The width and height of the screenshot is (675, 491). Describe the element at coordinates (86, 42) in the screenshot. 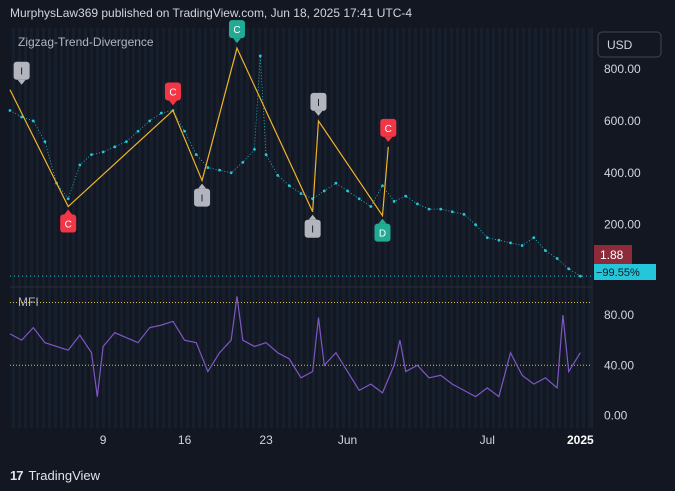

I see `indicator-label: Zigzag-Trend-Divergence` at that location.